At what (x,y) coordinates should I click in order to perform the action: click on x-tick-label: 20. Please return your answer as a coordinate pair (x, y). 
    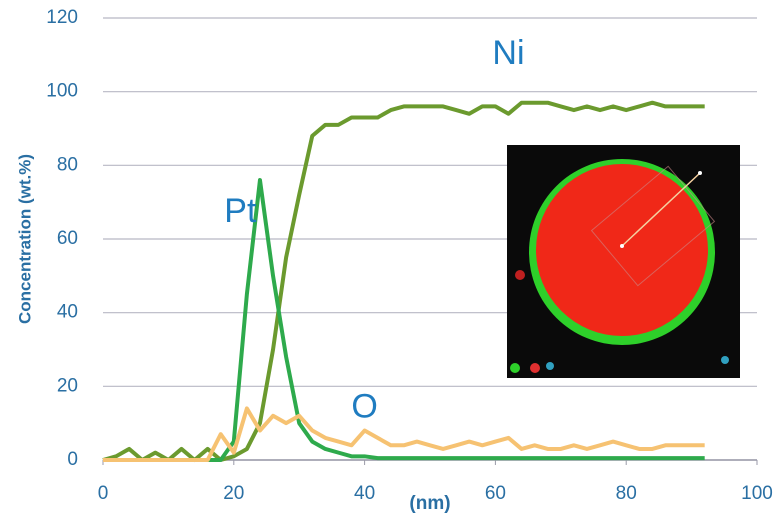
    Looking at the image, I should click on (233, 493).